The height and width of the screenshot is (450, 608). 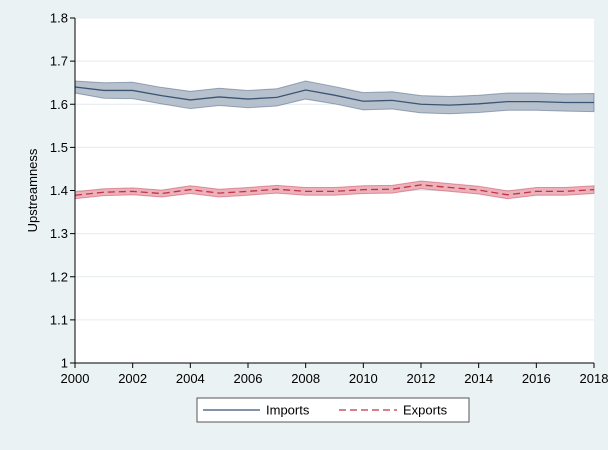 I want to click on x-tick-label: 2002, so click(x=132, y=378).